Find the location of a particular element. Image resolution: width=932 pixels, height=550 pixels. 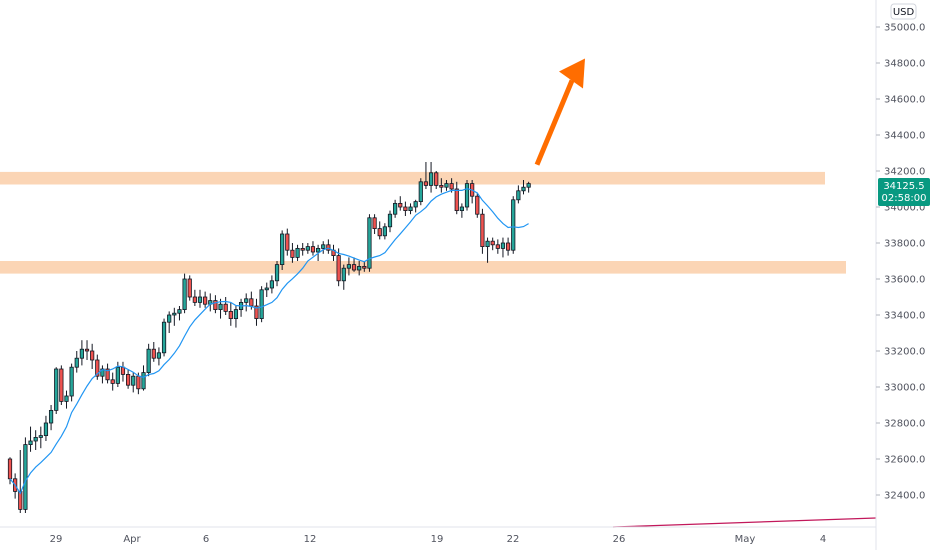

time-label: 19 is located at coordinates (437, 539).